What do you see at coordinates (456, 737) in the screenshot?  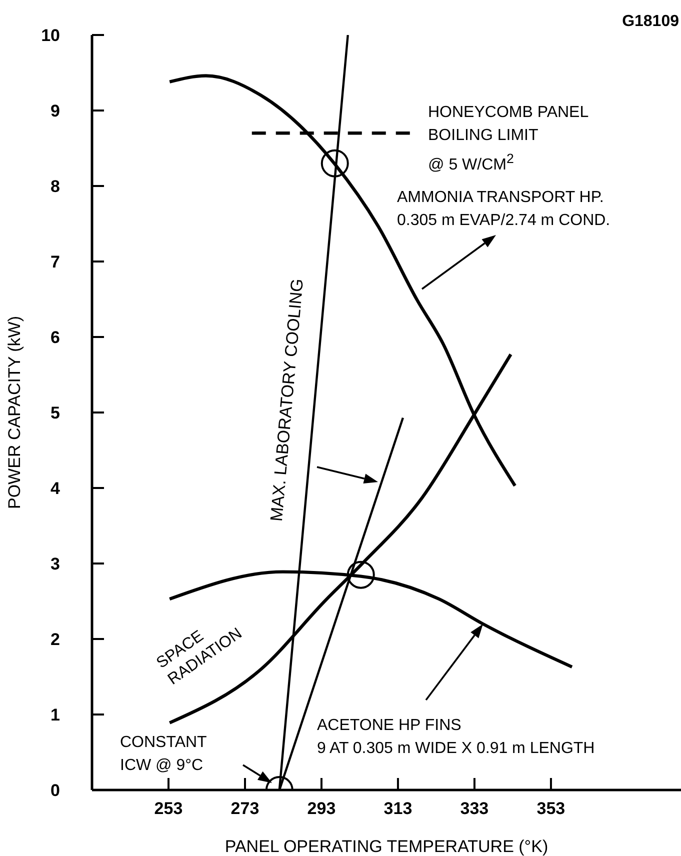 I see `text: ACETONE HP FINS 9 AT 0.305 m WIDE X 0.91 m LENGTH` at bounding box center [456, 737].